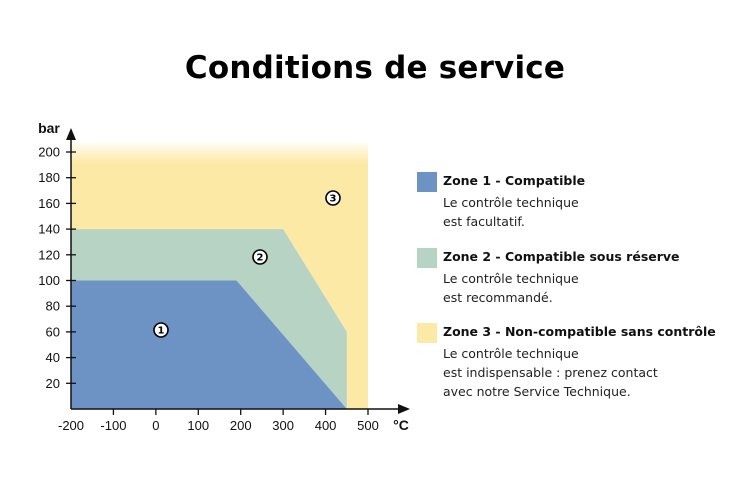 The height and width of the screenshot is (493, 750). I want to click on x-tick-label: -100, so click(113, 425).